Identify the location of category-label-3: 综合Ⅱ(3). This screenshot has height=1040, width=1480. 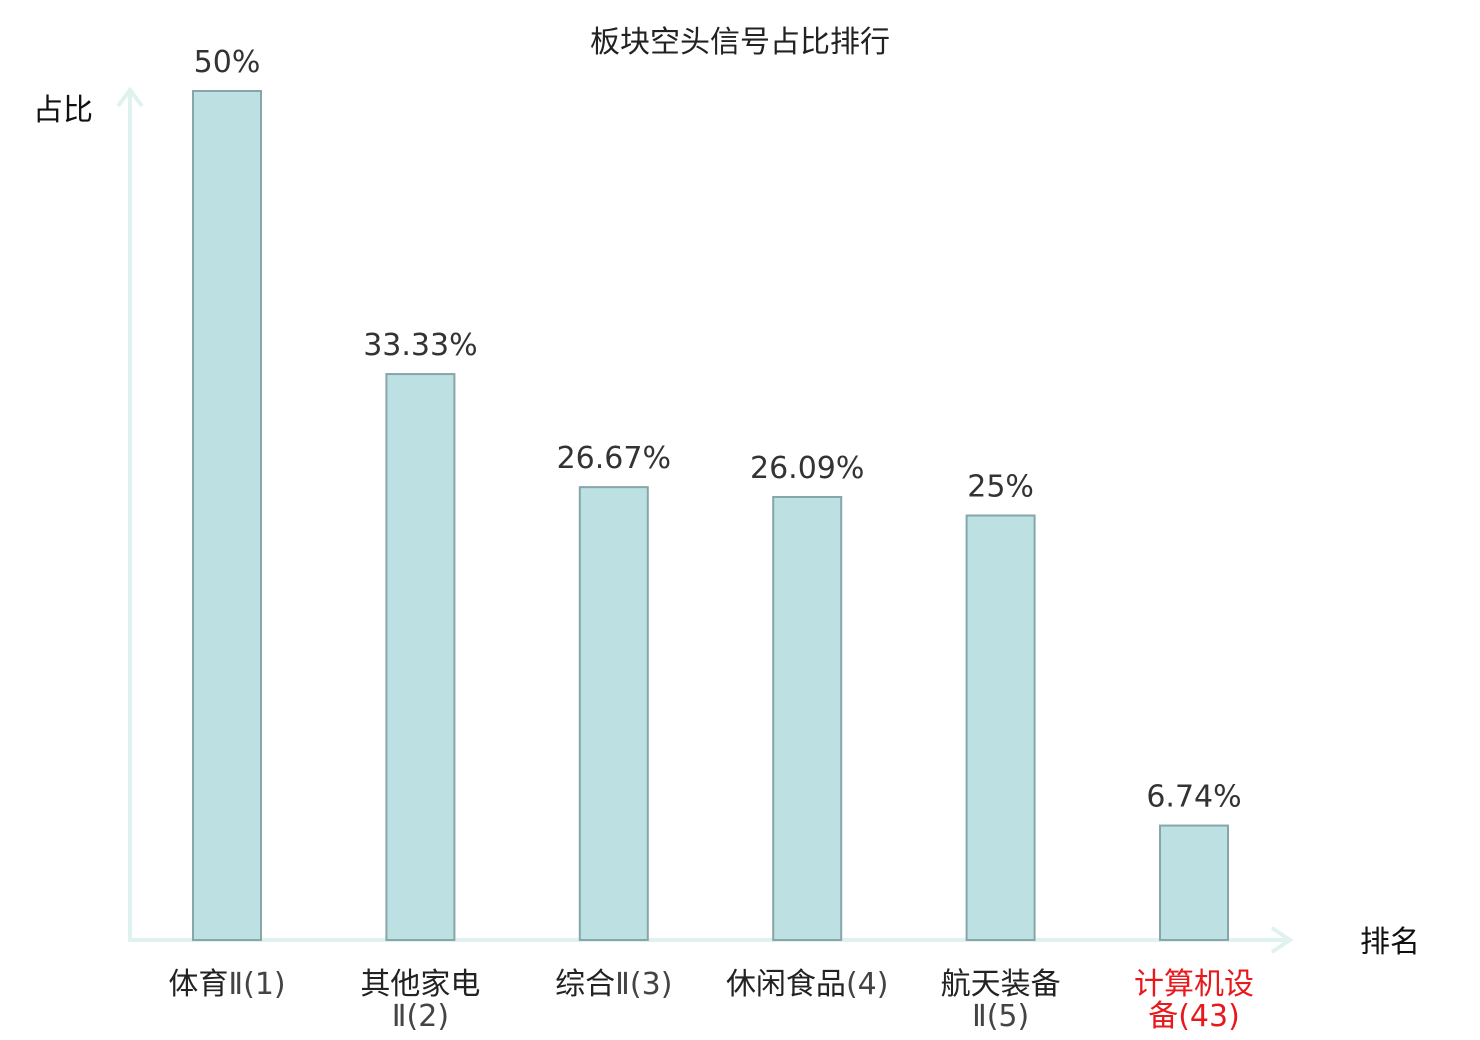
(613, 984).